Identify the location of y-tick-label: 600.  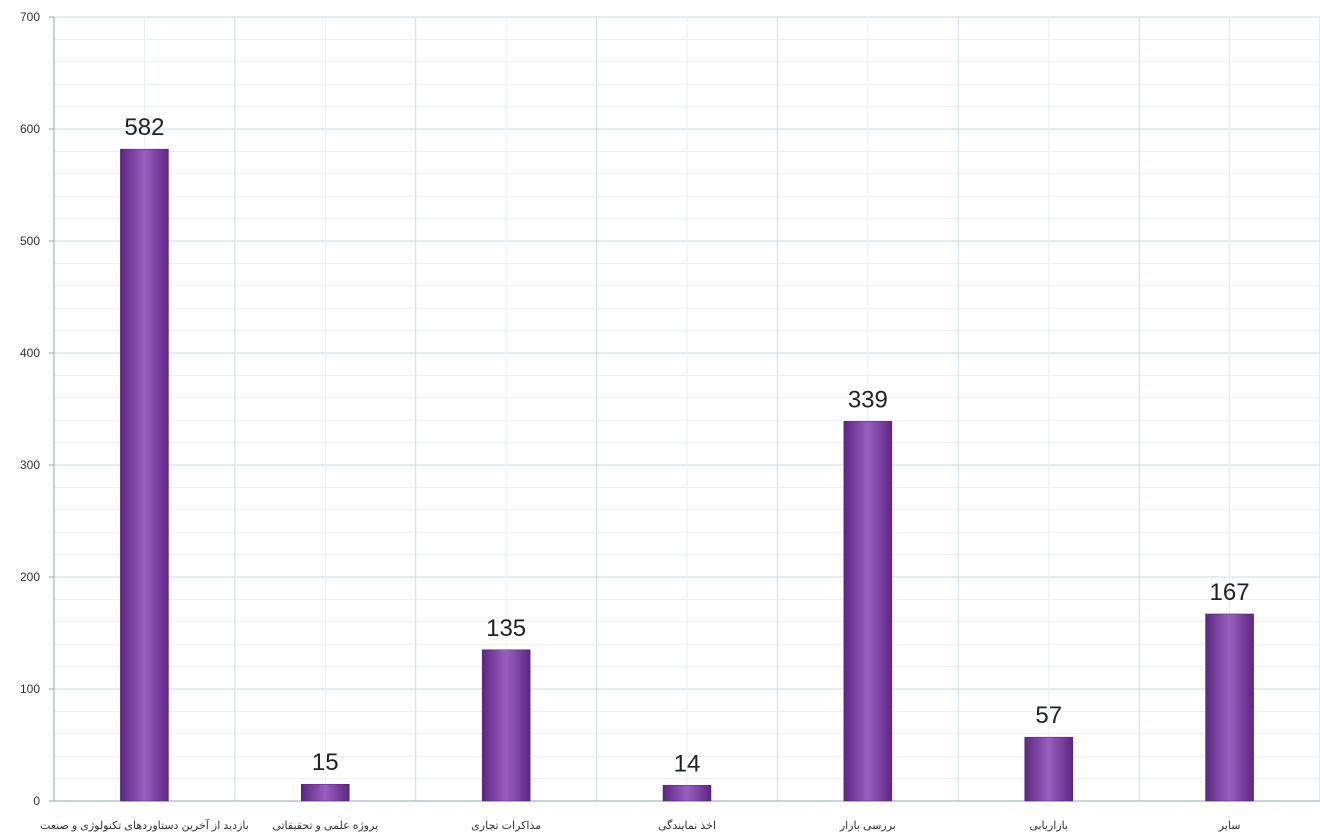
(30, 129).